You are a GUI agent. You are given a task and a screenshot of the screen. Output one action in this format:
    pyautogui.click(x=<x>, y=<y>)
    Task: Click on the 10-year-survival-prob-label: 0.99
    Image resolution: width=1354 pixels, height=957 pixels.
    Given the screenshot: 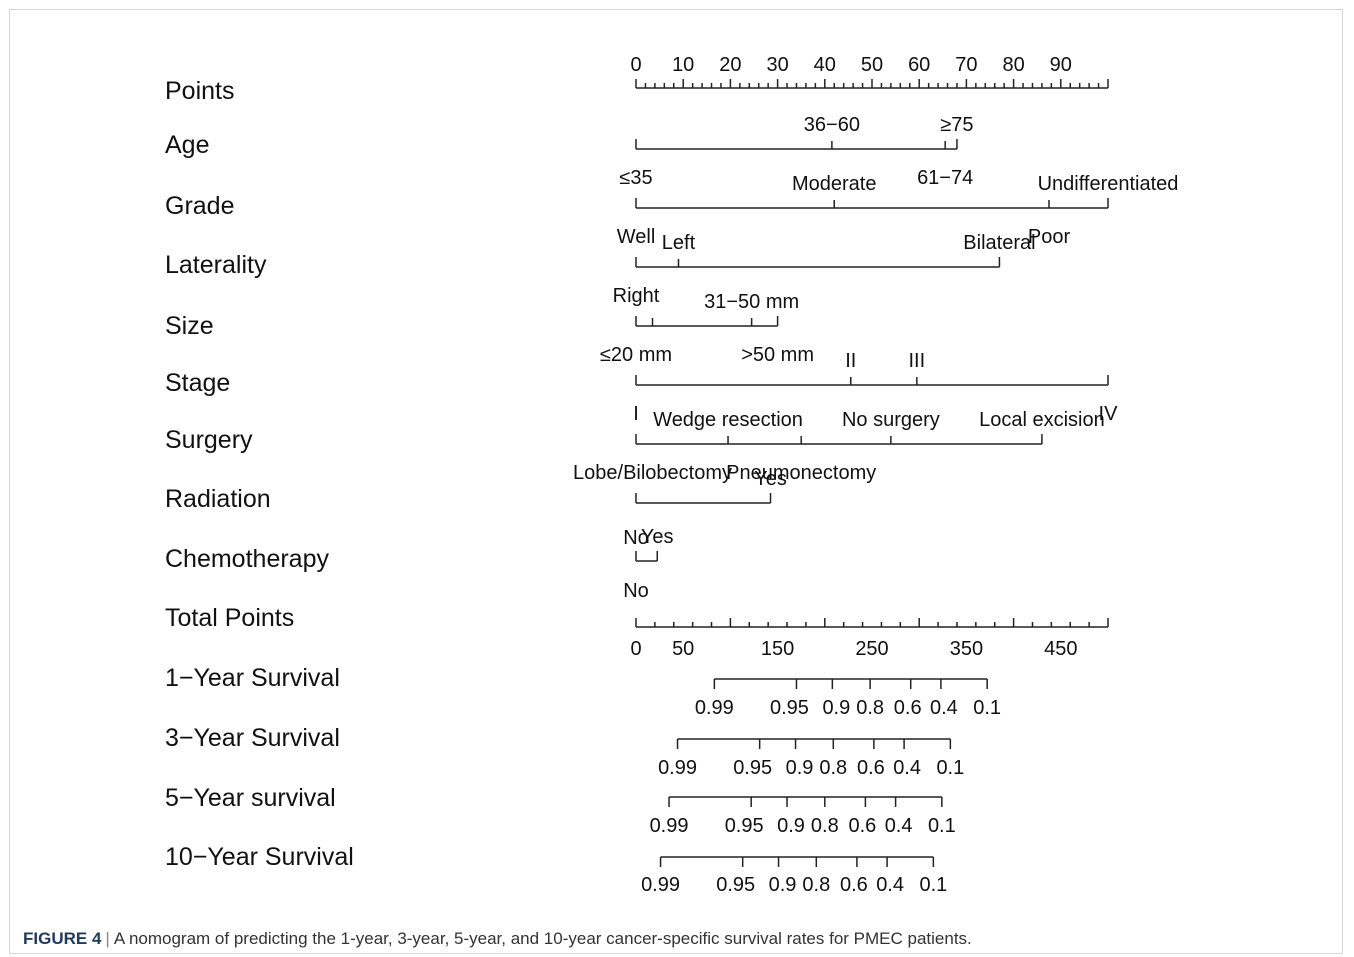 What is the action you would take?
    pyautogui.click(x=660, y=885)
    